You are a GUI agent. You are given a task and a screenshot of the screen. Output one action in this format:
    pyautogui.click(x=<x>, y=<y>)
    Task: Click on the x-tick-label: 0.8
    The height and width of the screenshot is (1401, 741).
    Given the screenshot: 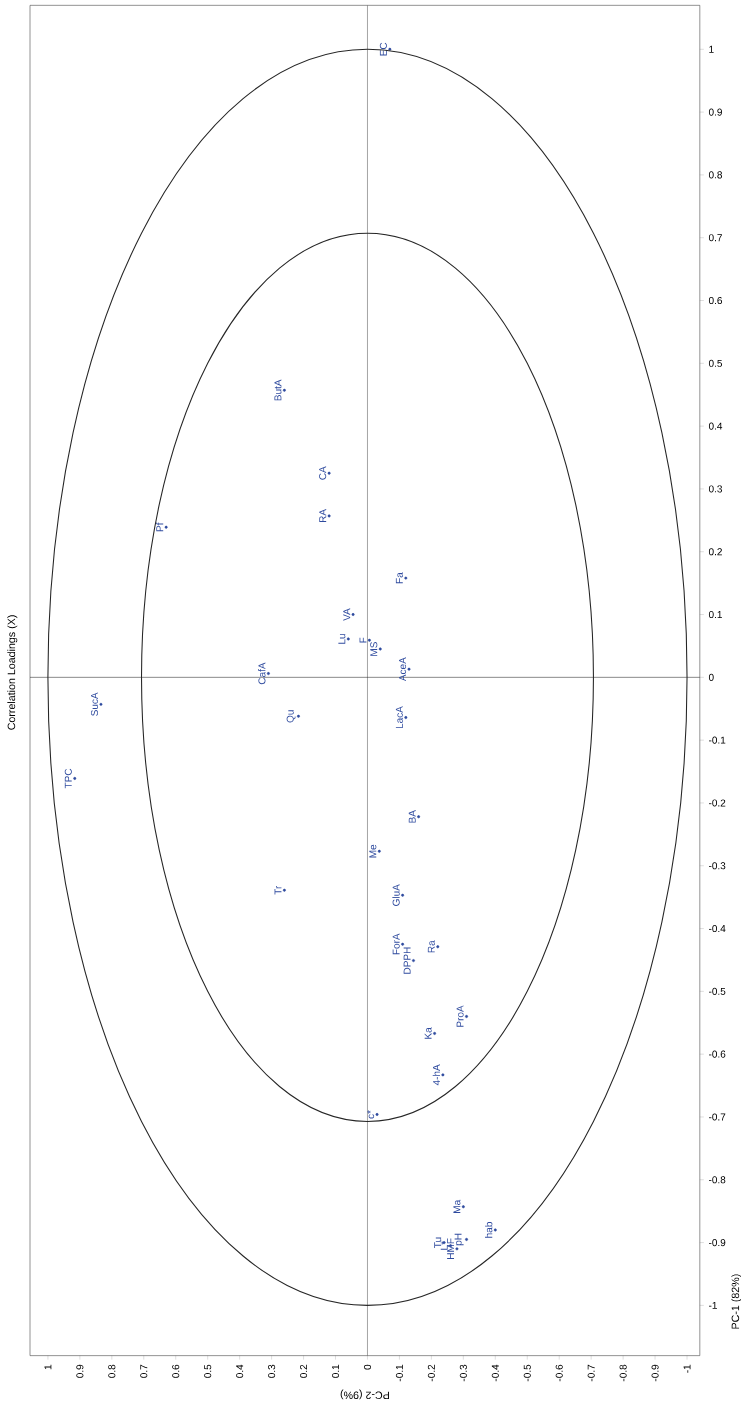 What is the action you would take?
    pyautogui.click(x=112, y=1371)
    